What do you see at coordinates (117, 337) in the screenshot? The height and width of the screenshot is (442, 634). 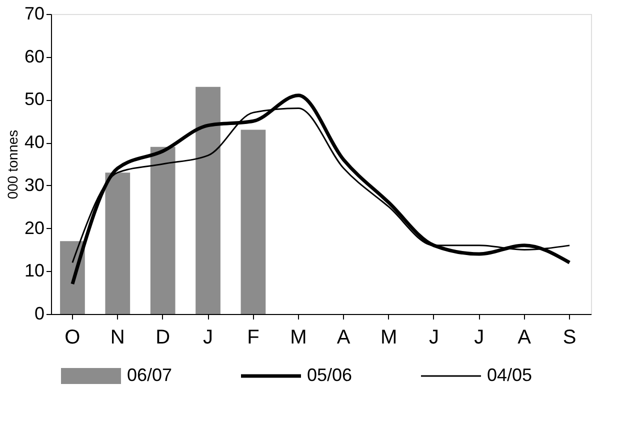 I see `x-tick-label: N` at bounding box center [117, 337].